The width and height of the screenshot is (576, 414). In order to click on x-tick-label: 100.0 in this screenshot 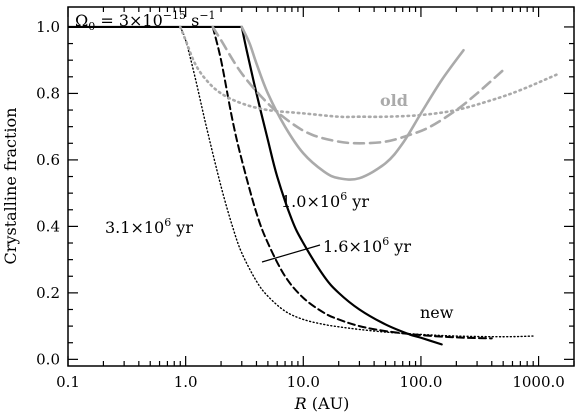, I will do `click(420, 382)`.